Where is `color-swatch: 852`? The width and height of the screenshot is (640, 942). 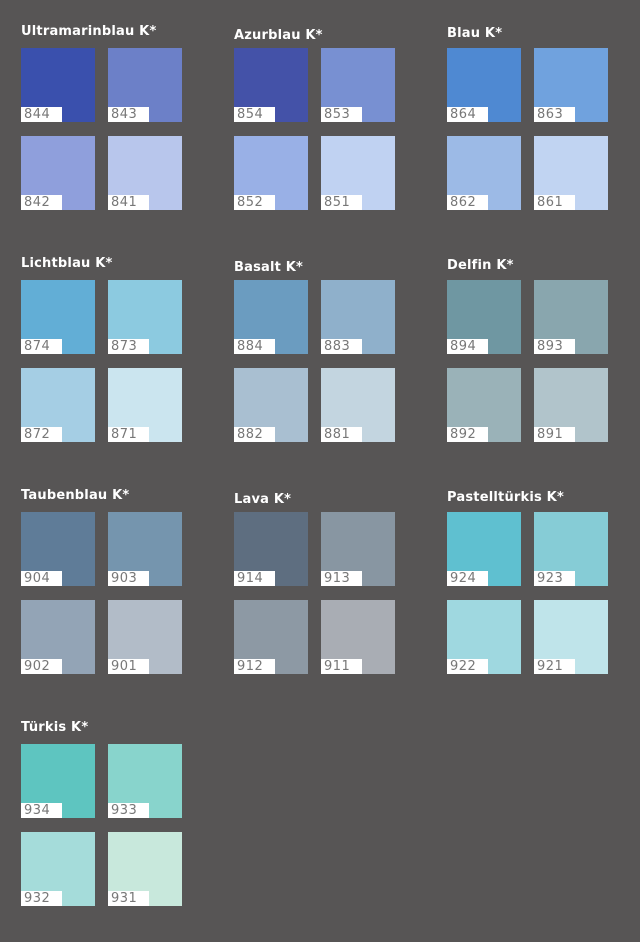
color-swatch: 852 is located at coordinates (271, 173).